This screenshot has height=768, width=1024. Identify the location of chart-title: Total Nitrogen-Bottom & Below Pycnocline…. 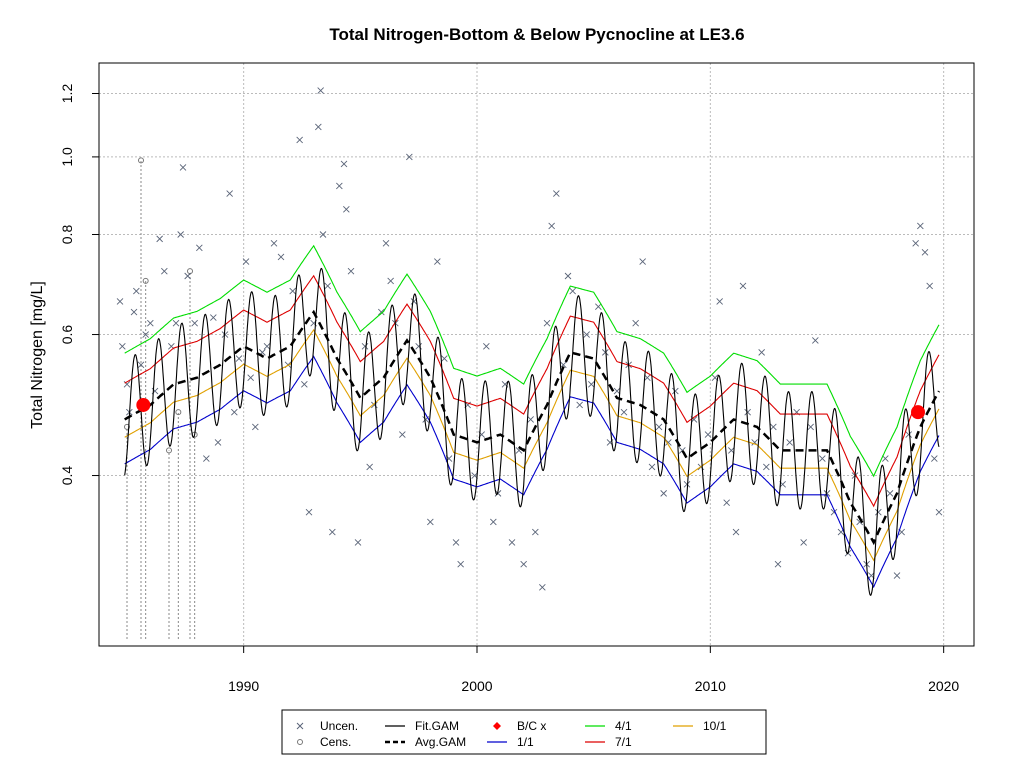
(536, 34).